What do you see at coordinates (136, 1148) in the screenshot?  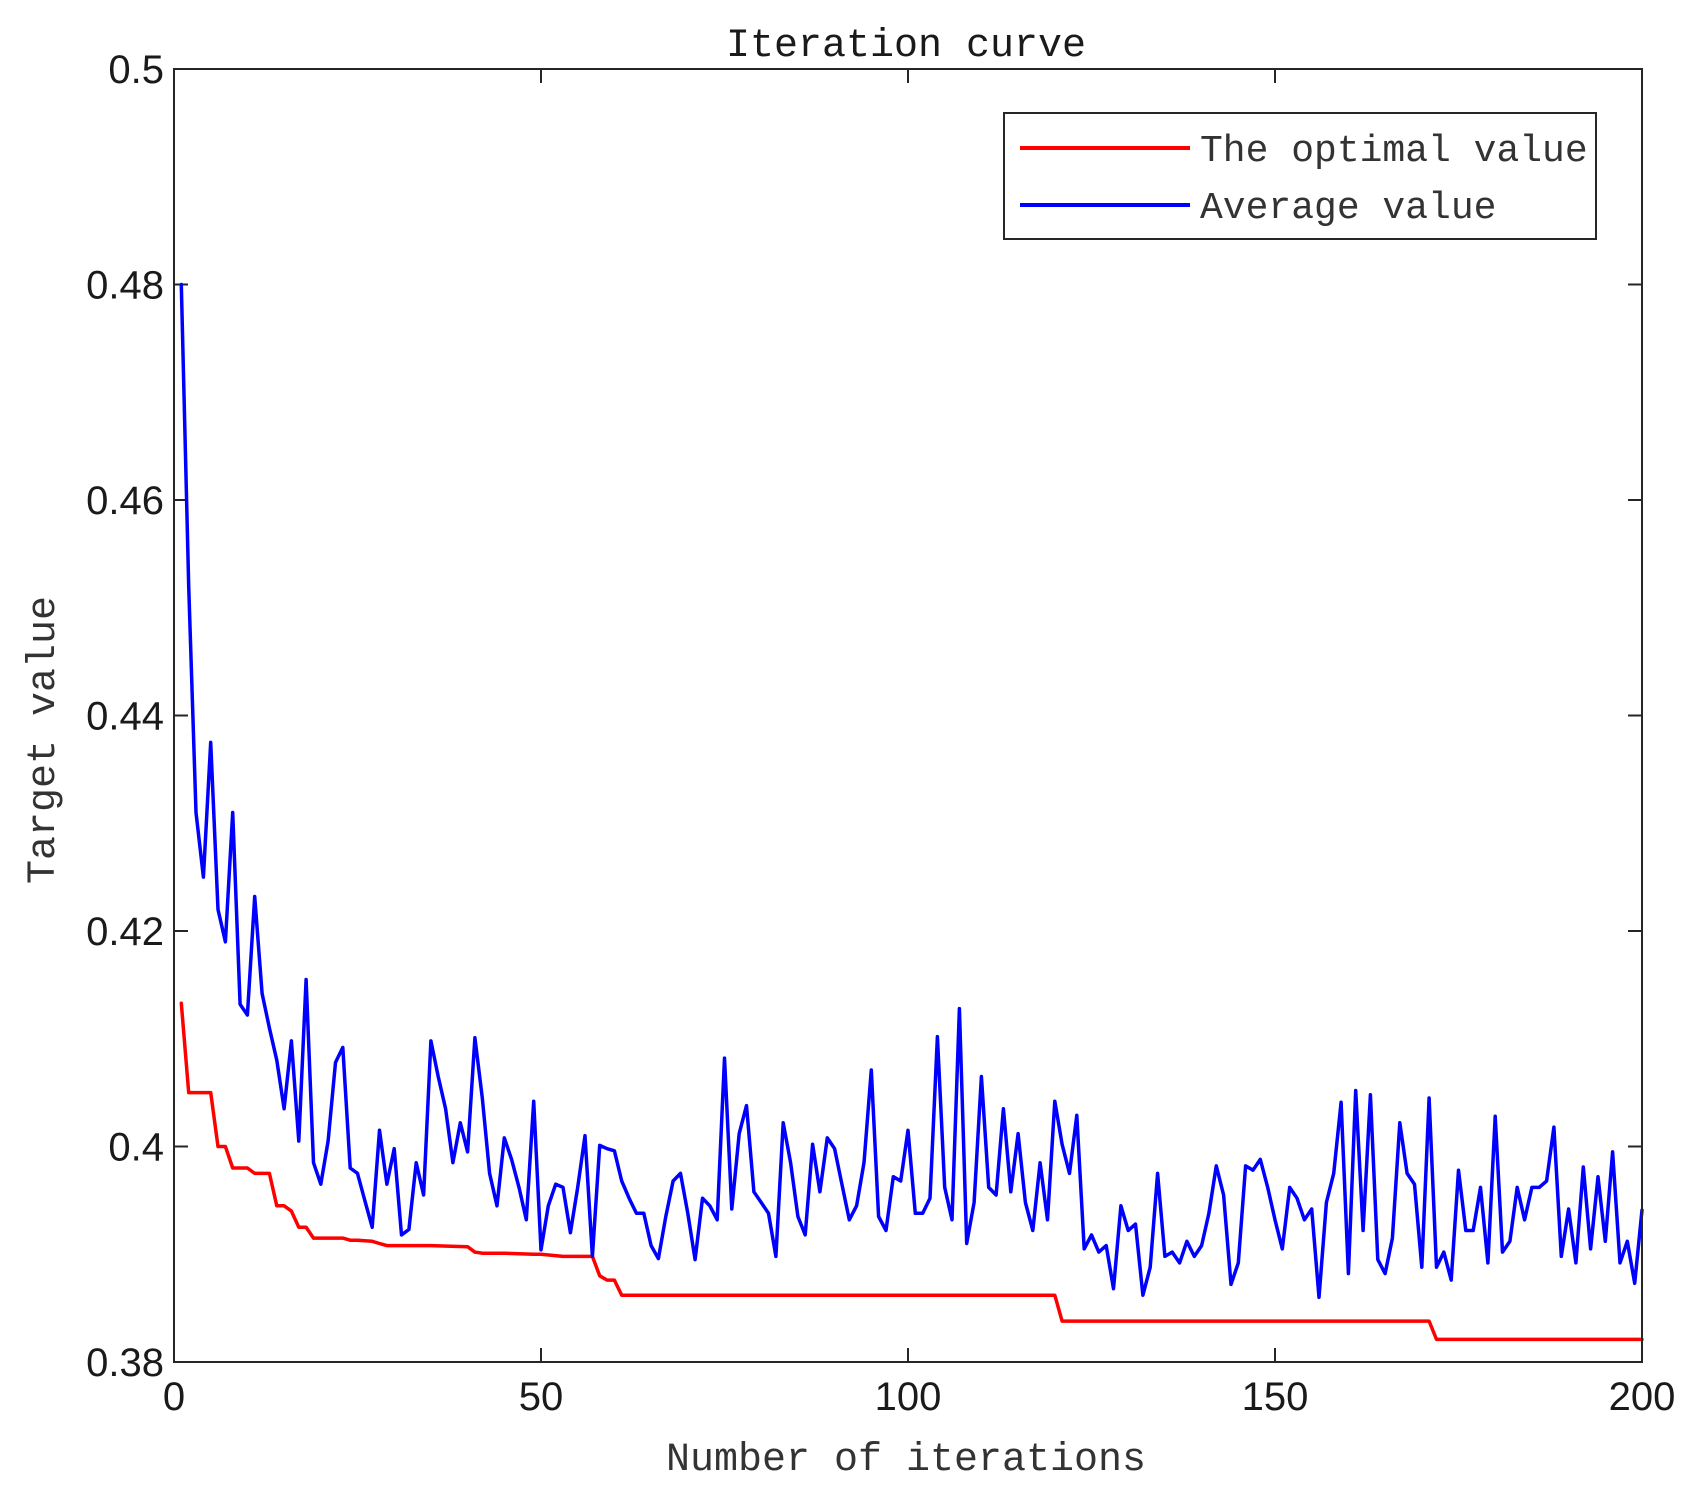 I see `y-tick-label: 0.4` at bounding box center [136, 1148].